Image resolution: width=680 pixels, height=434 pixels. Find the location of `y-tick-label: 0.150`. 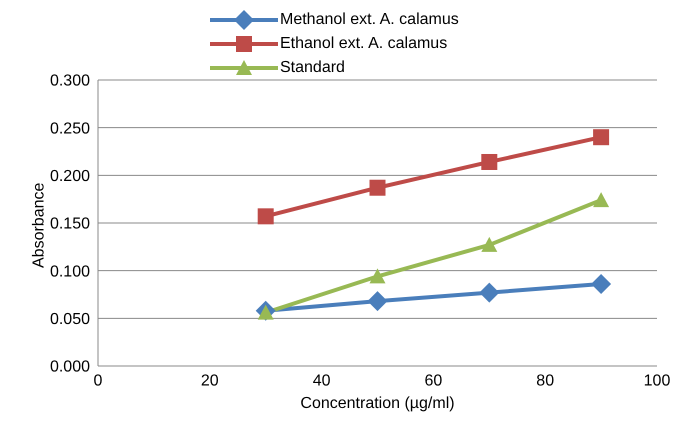

y-tick-label: 0.150 is located at coordinates (70, 224).